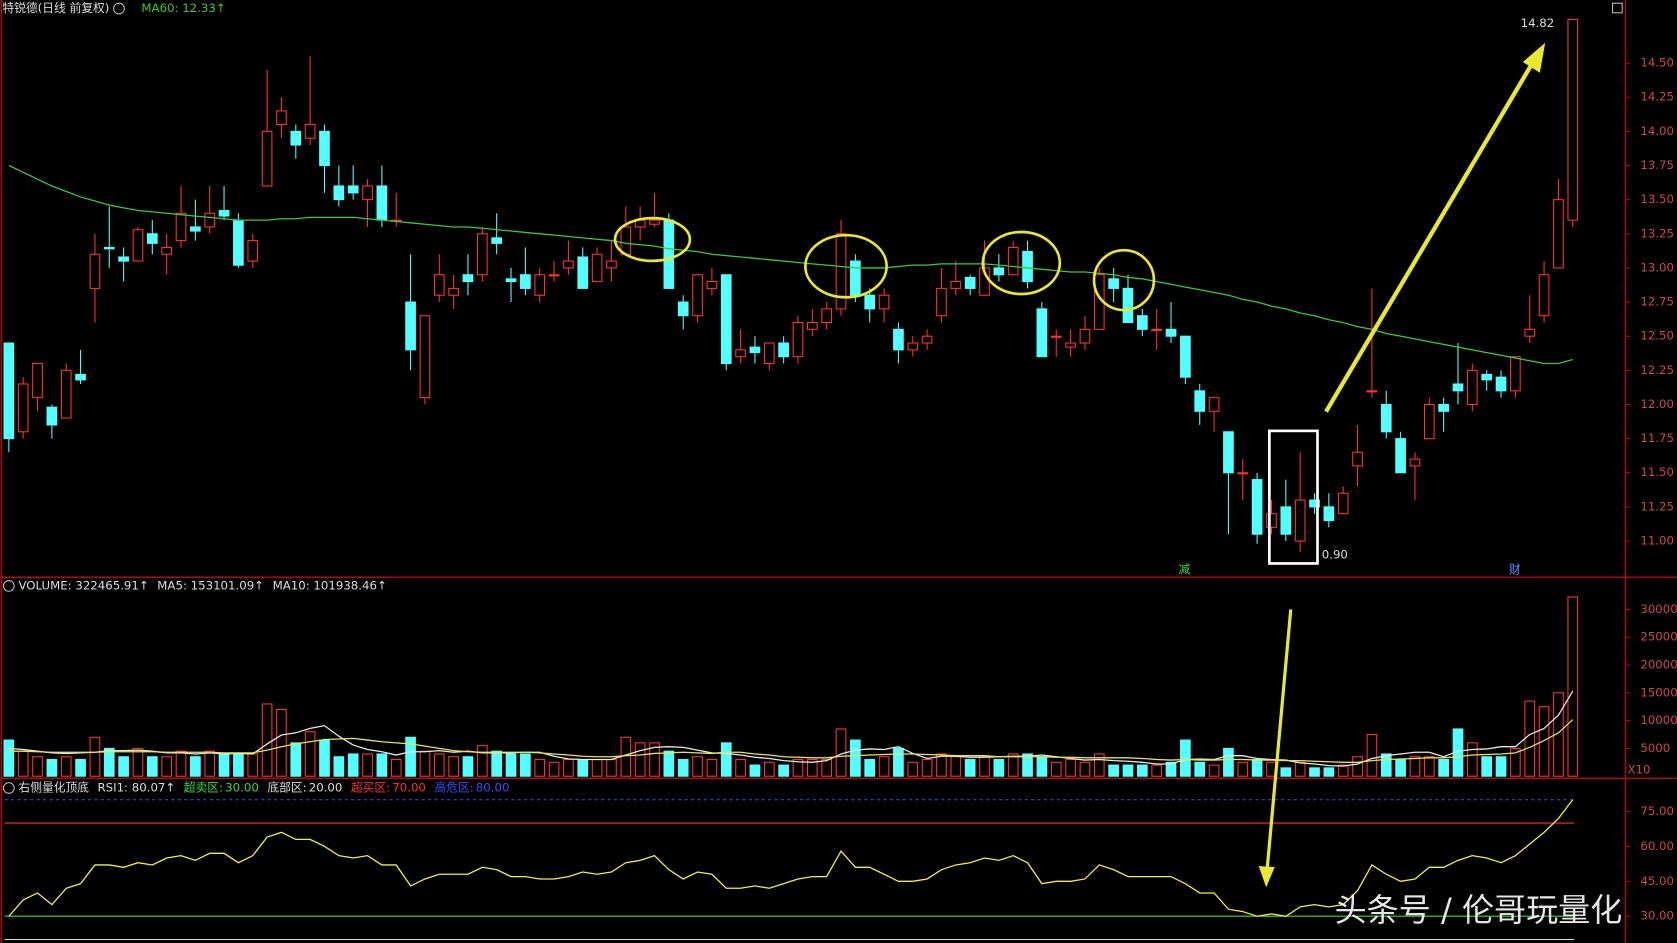 The image size is (1677, 943). I want to click on low-label: 0.90, so click(1335, 554).